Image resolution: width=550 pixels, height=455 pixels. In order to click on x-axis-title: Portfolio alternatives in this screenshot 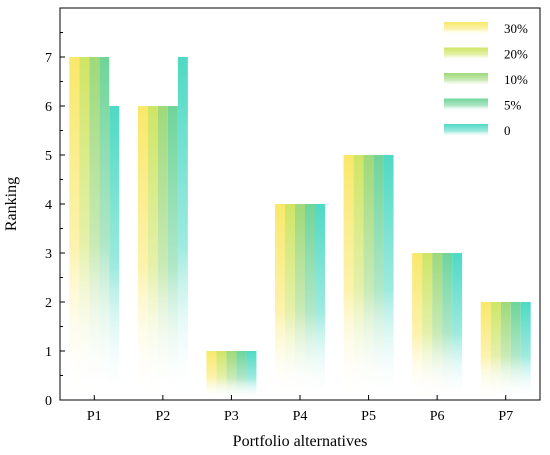, I will do `click(300, 441)`.